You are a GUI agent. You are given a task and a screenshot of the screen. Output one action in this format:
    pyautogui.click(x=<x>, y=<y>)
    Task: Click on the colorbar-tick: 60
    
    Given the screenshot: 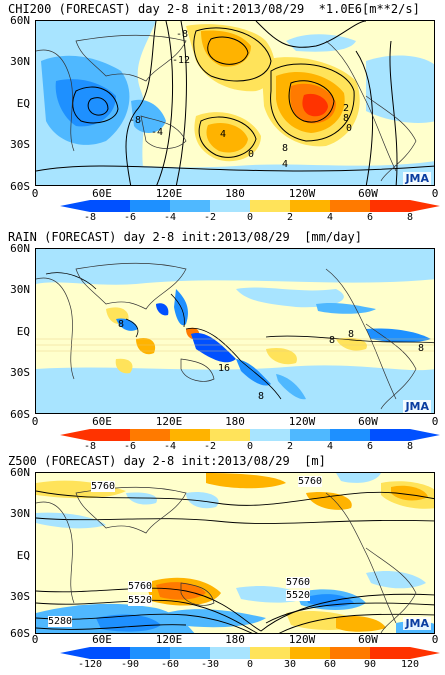 What is the action you would take?
    pyautogui.click(x=330, y=664)
    